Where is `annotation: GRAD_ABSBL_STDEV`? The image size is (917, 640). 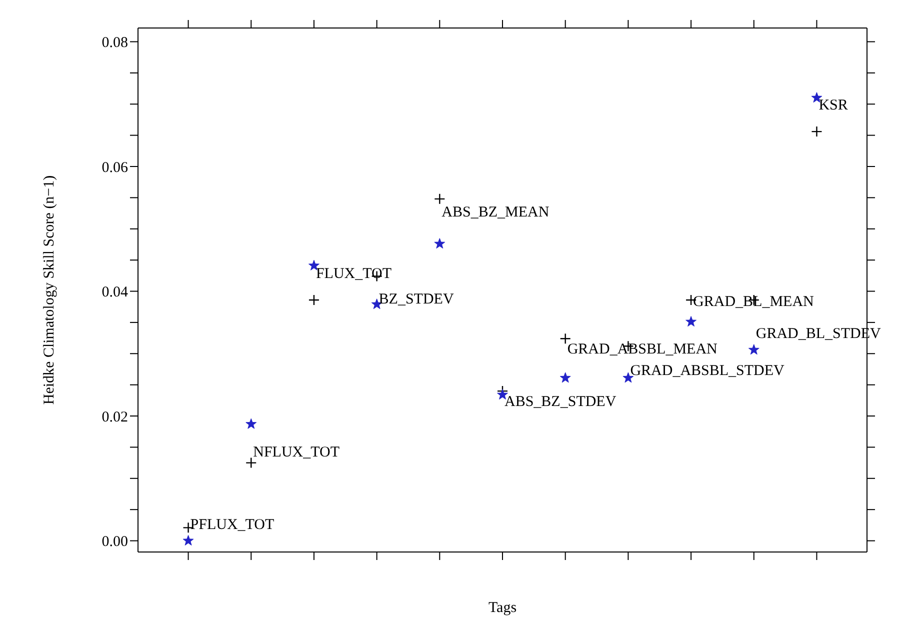 annotation: GRAD_ABSBL_STDEV is located at coordinates (707, 371).